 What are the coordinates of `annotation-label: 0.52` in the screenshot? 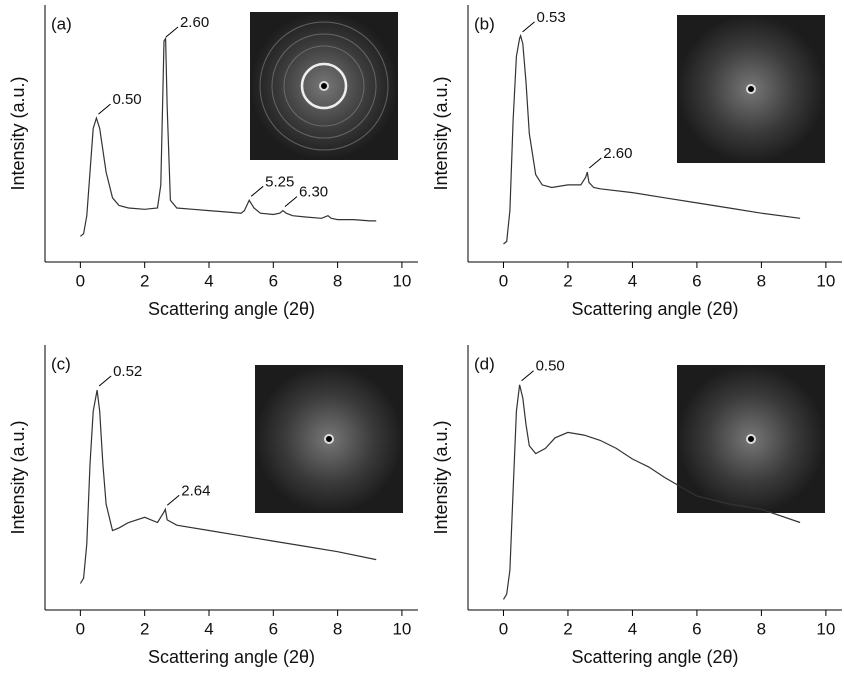 It's located at (127, 371).